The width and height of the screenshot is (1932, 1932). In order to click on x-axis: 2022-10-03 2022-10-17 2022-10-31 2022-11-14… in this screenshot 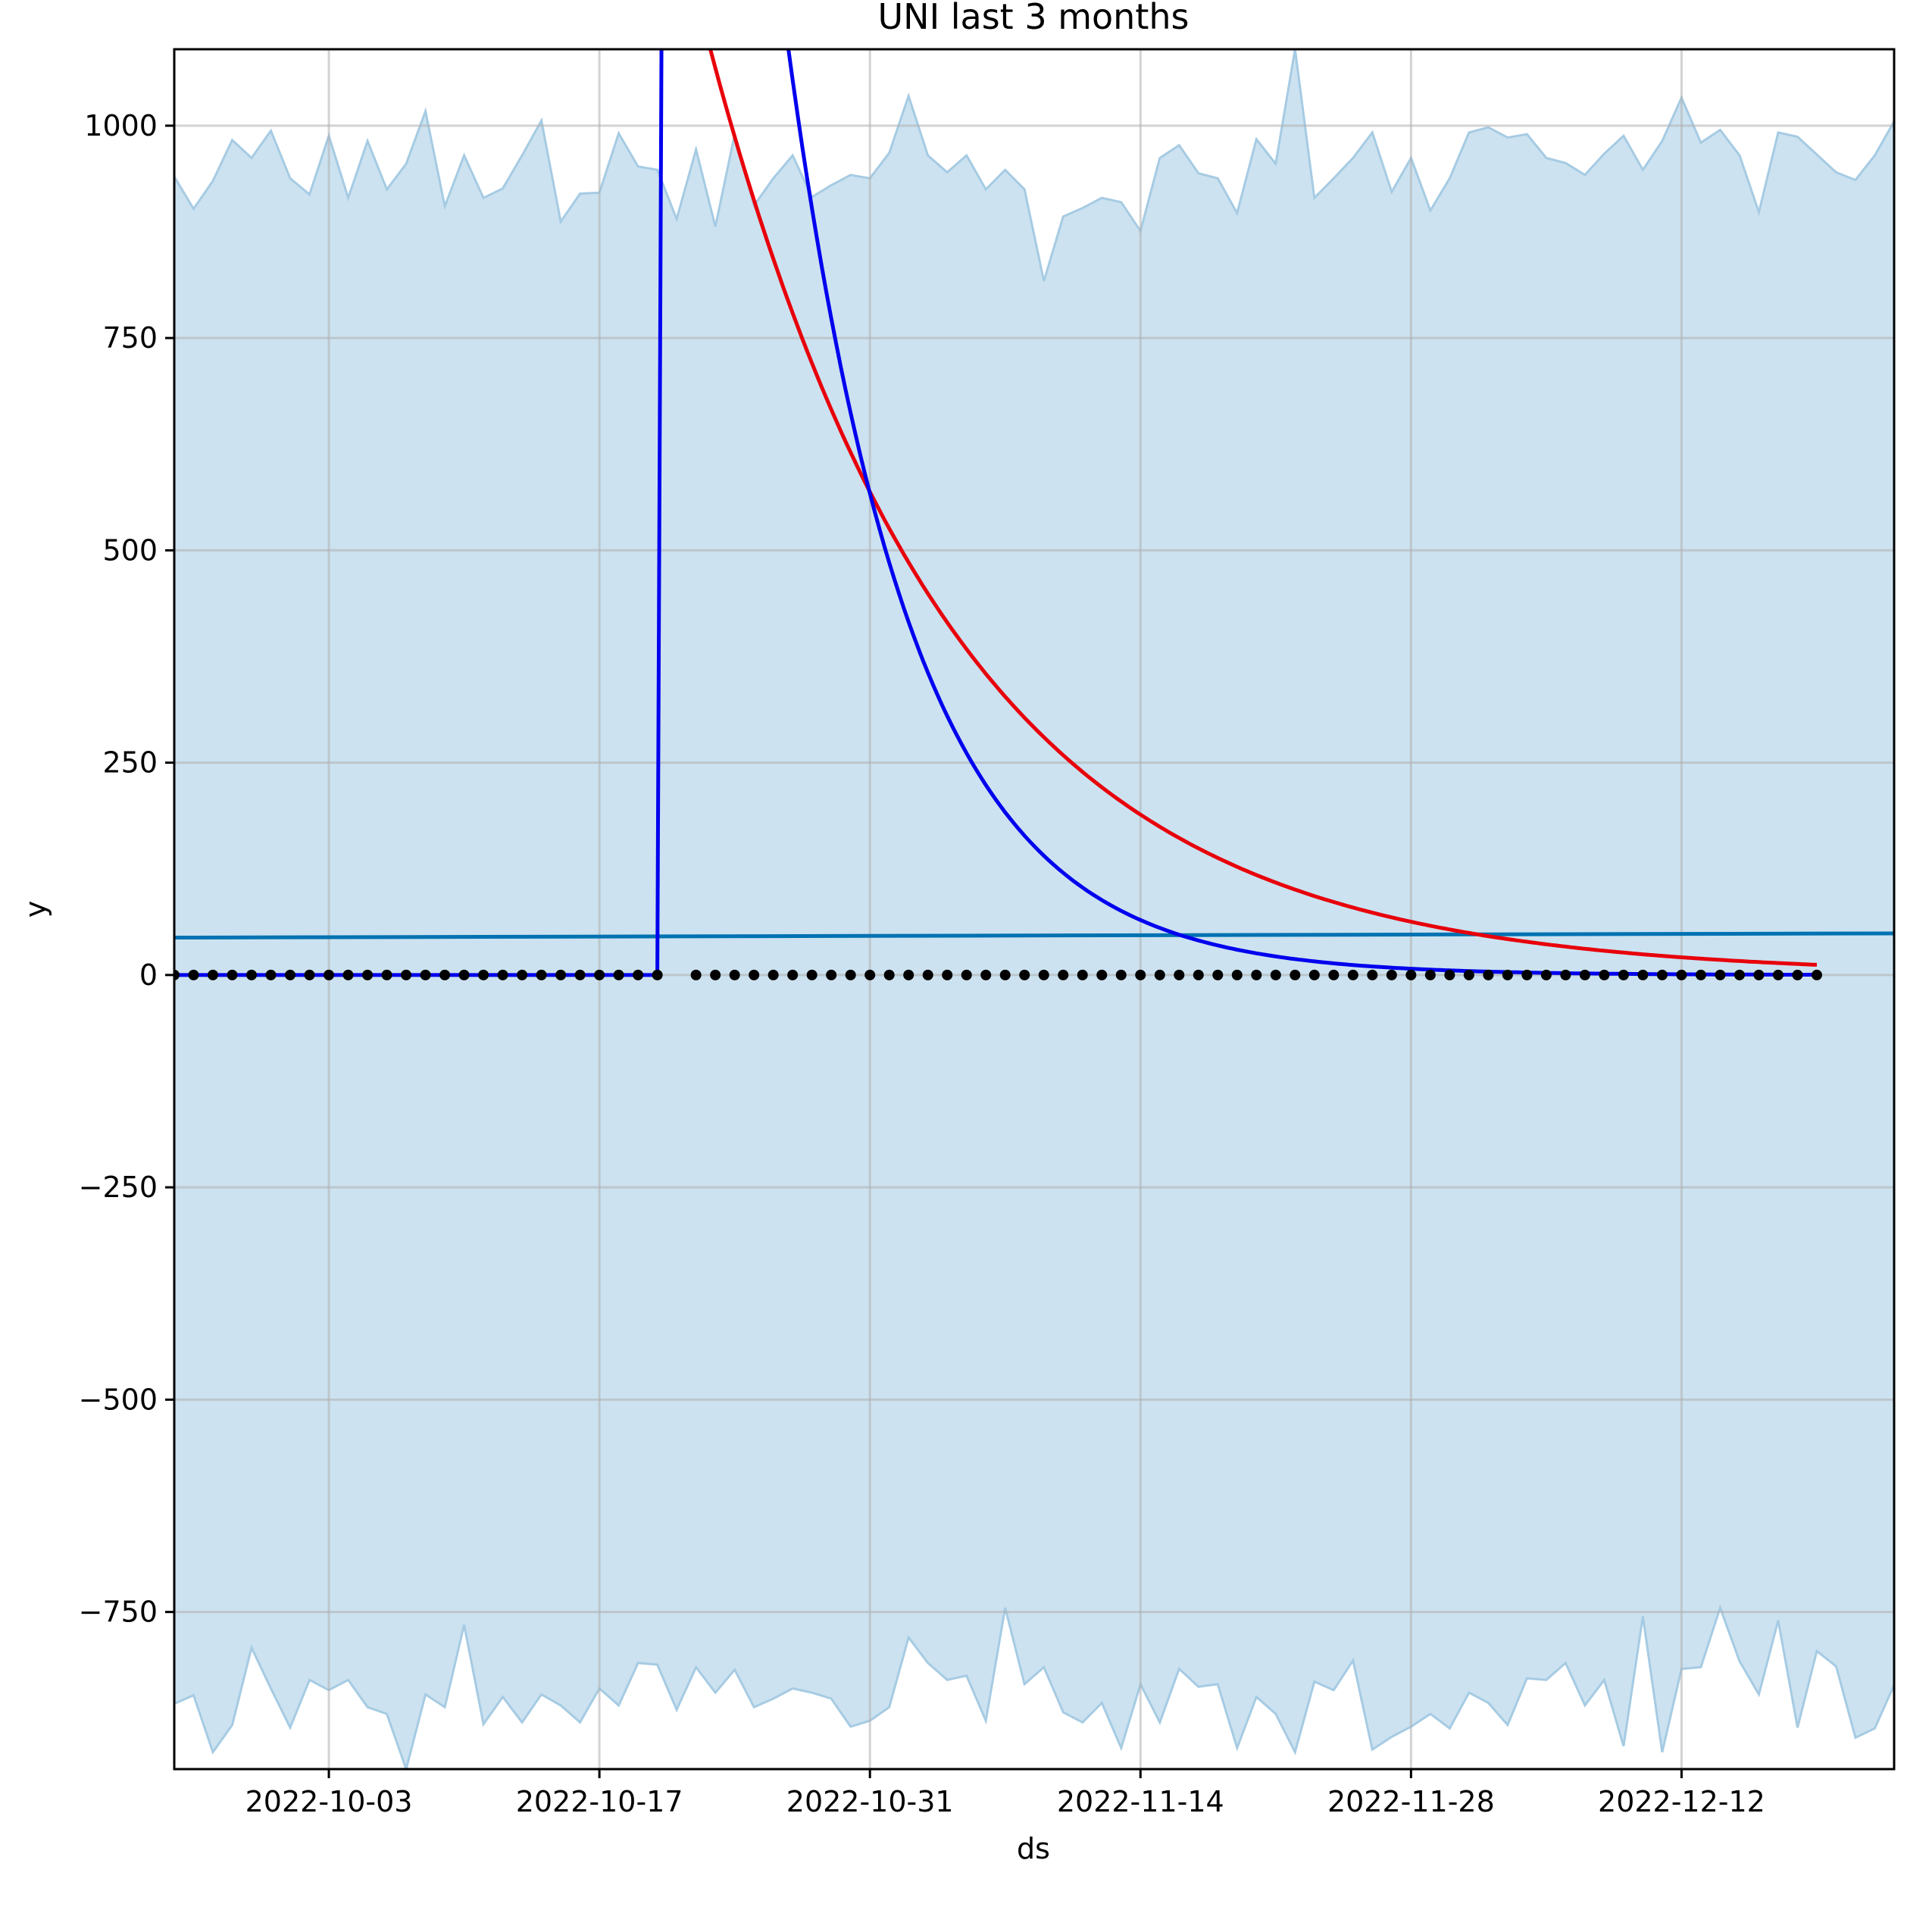, I will do `click(1005, 1793)`.